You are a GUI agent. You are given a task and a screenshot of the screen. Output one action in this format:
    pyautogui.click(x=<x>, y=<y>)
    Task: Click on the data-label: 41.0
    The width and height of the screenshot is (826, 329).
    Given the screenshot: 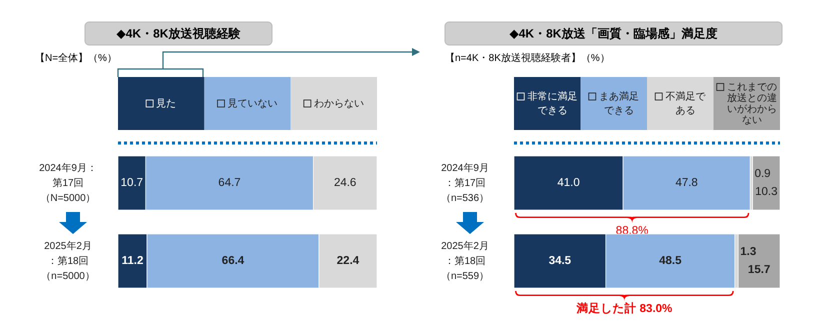 What is the action you would take?
    pyautogui.click(x=568, y=183)
    